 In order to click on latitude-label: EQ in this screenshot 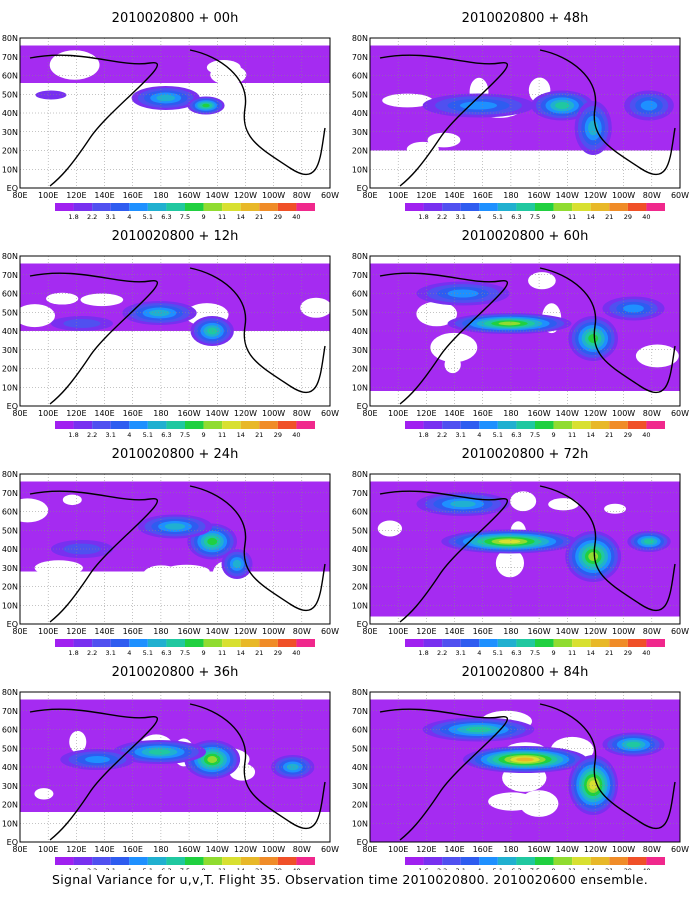, I will do `click(12, 406)`.